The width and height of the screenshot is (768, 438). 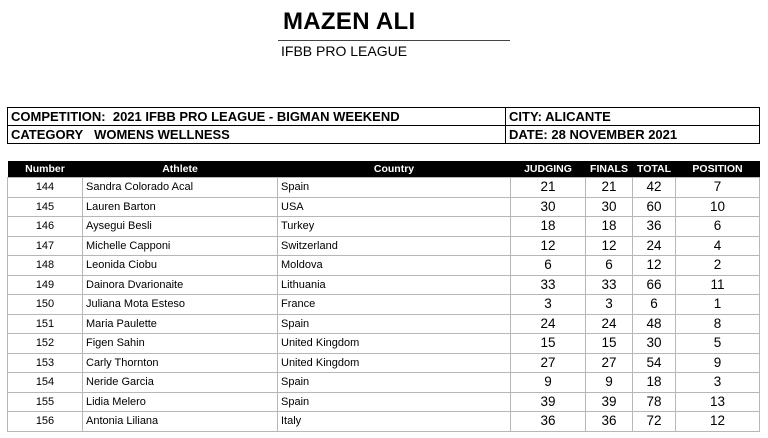 I want to click on header-position: POSITION, so click(x=717, y=169).